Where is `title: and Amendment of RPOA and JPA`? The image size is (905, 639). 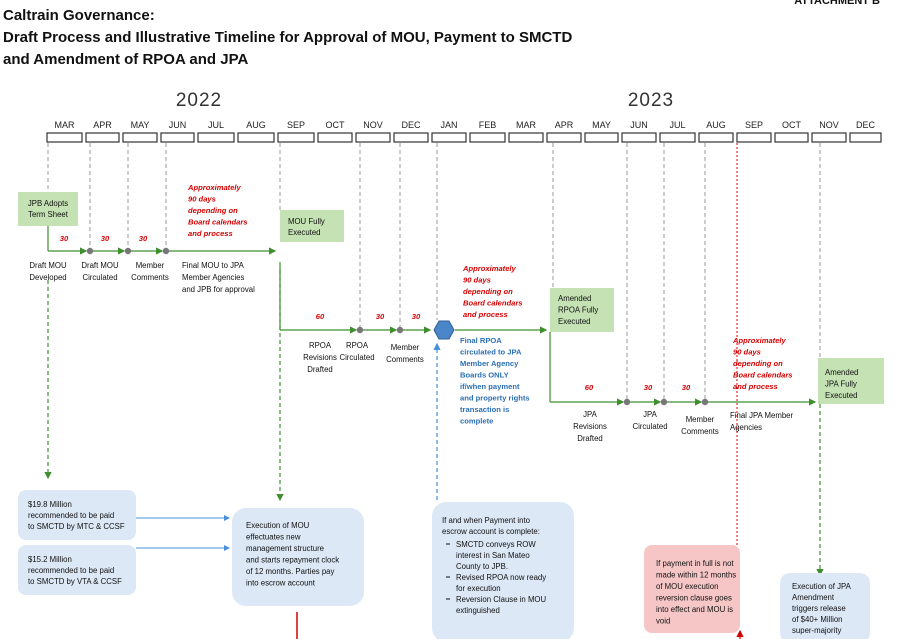 title: and Amendment of RPOA and JPA is located at coordinates (125, 59).